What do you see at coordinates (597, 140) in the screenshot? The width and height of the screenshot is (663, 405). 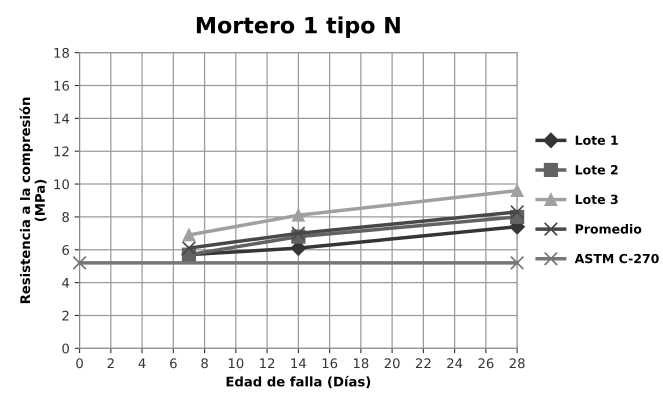 I see `legend-label: Lote 1` at bounding box center [597, 140].